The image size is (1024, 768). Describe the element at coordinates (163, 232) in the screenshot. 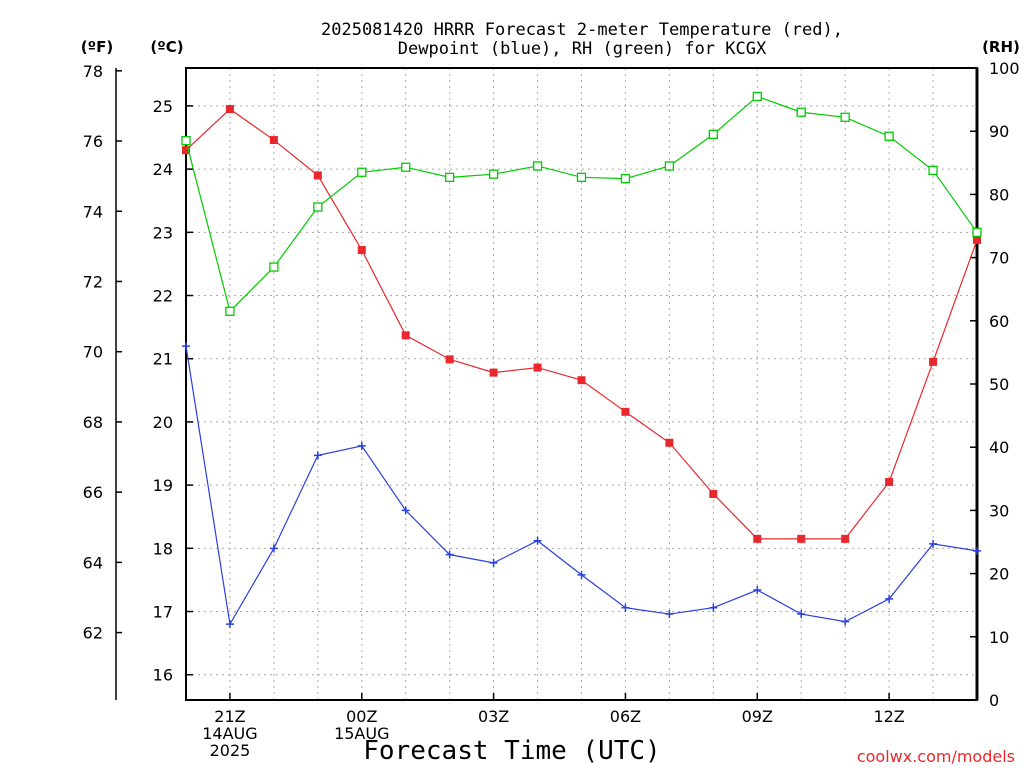

I see `celsius-tick-label: 23` at that location.